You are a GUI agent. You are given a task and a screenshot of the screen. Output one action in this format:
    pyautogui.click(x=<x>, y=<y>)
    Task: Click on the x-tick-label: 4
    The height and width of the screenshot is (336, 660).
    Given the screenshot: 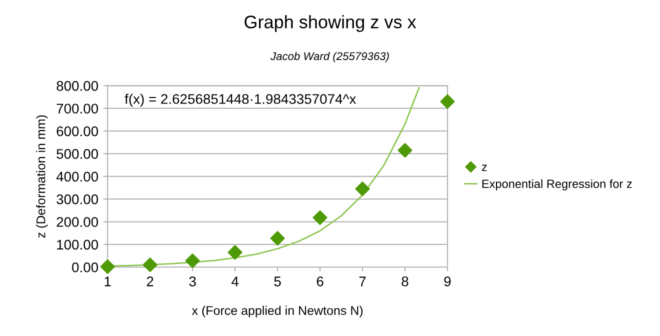 What is the action you would take?
    pyautogui.click(x=235, y=281)
    